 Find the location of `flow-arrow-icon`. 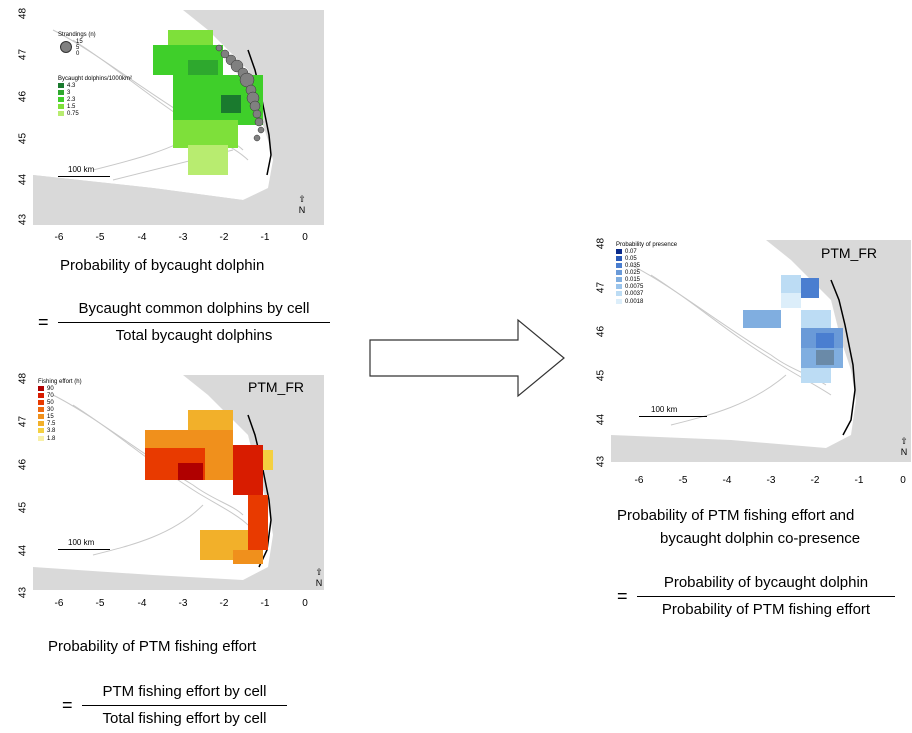

flow-arrow-icon is located at coordinates (467, 358).